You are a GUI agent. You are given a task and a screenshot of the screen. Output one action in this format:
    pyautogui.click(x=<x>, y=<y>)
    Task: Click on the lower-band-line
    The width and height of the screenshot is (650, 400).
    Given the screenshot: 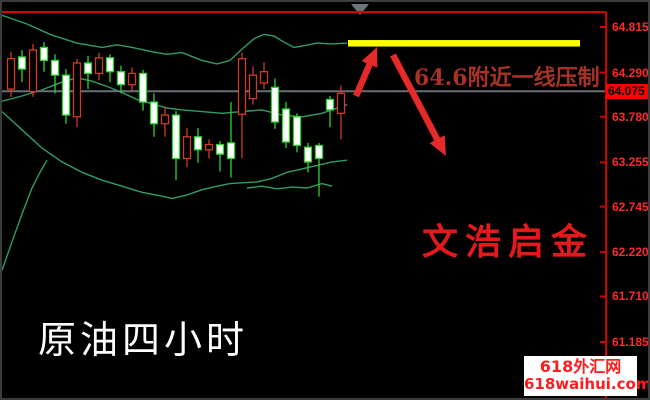 What is the action you would take?
    pyautogui.click(x=175, y=155)
    